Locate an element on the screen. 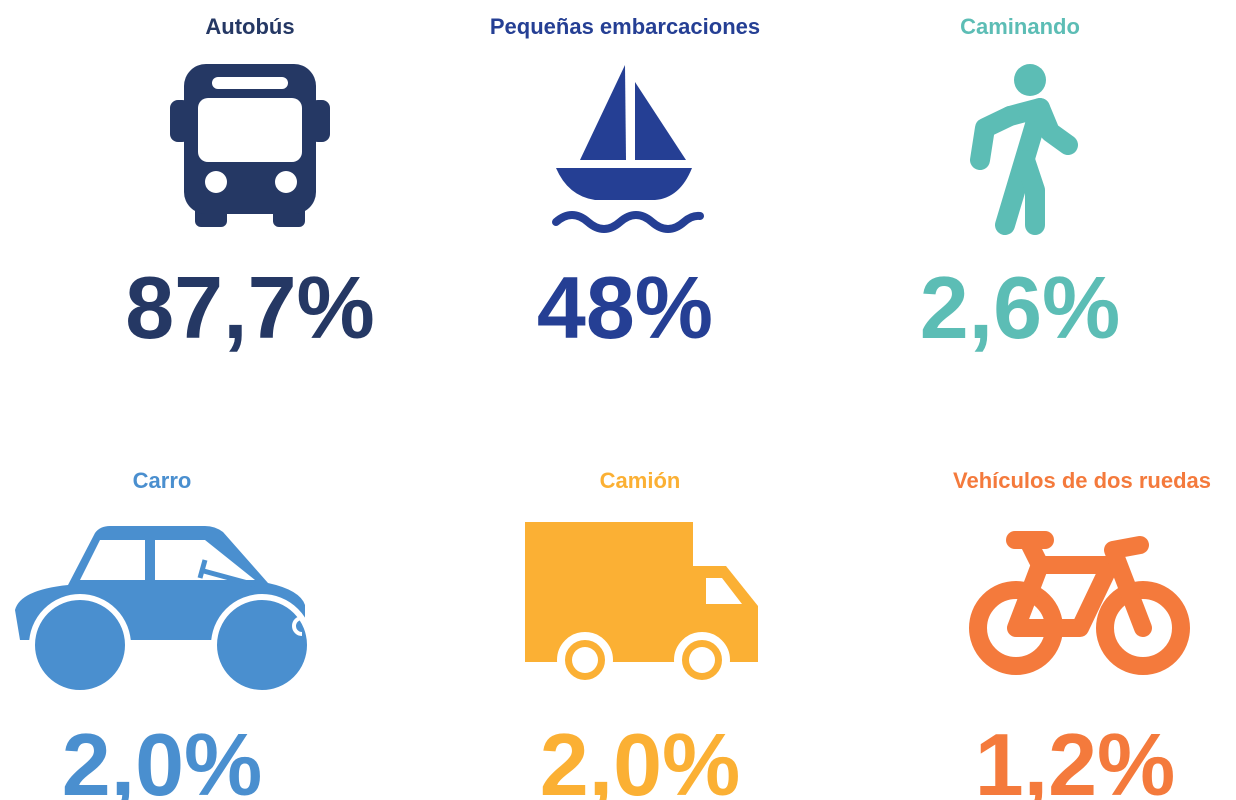 Image resolution: width=1236 pixels, height=800 pixels. bike-icon is located at coordinates (1079, 603).